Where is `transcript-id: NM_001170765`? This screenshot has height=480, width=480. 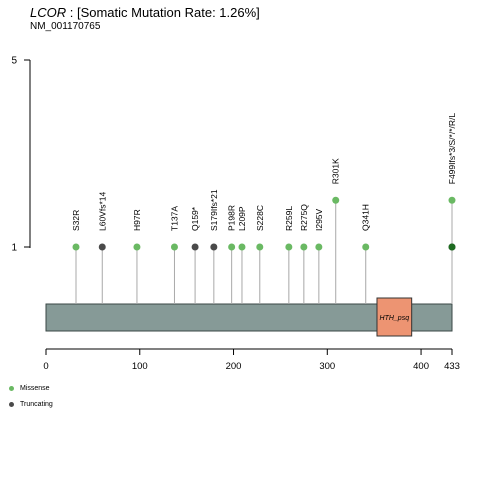
transcript-id: NM_001170765 is located at coordinates (65, 26).